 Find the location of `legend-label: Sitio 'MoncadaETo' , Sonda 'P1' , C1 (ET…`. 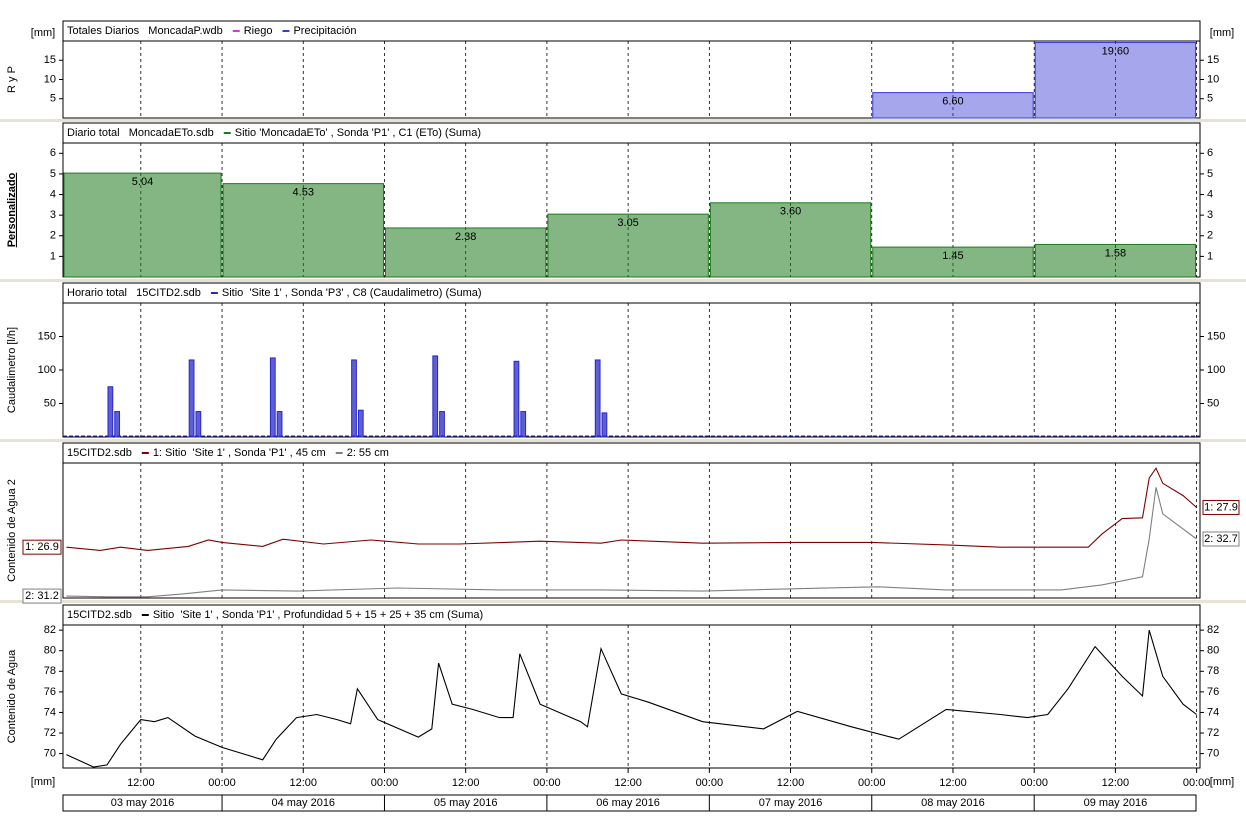

legend-label: Sitio 'MoncadaETo' , Sonda 'P1' , C1 (ET… is located at coordinates (358, 133).